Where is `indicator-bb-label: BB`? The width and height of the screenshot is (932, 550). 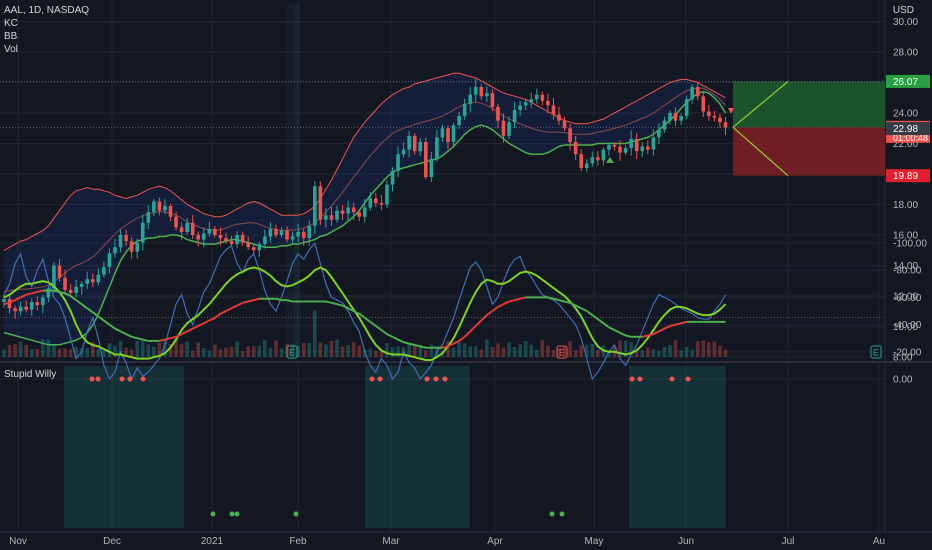
indicator-bb-label: BB is located at coordinates (11, 36).